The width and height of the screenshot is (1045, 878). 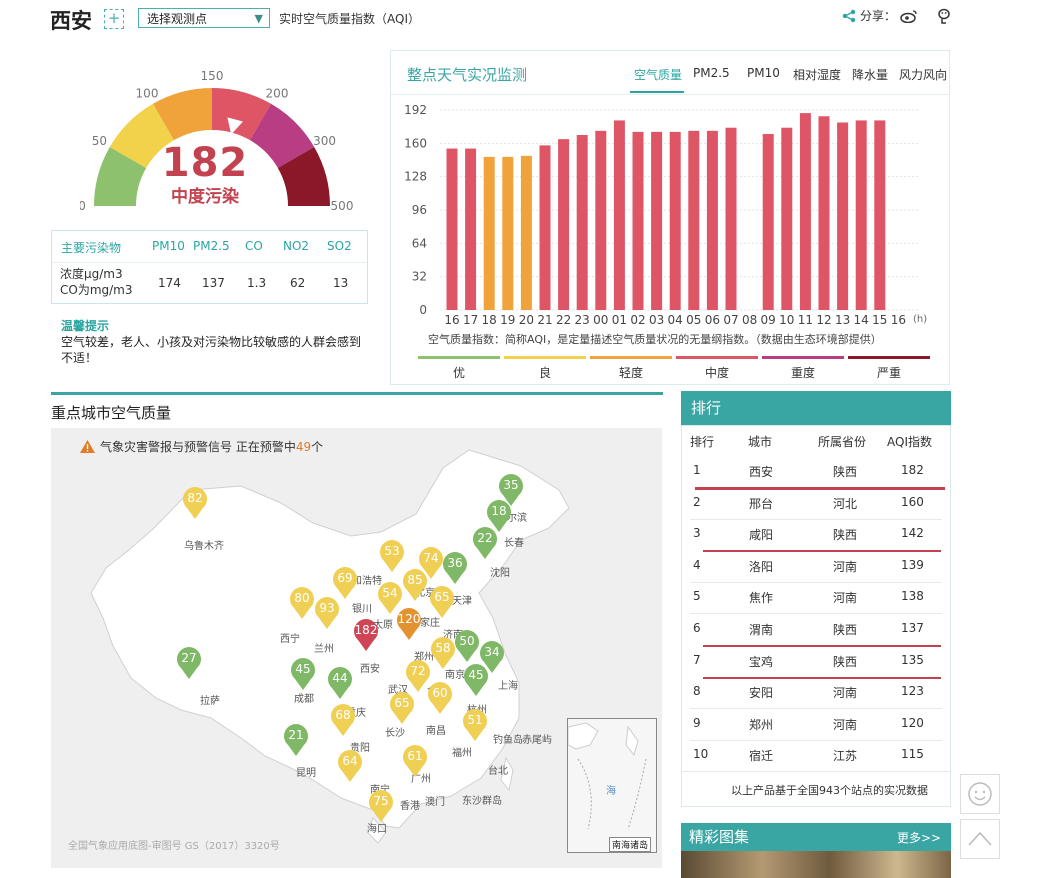 I want to click on wechat-icon, so click(x=944, y=16).